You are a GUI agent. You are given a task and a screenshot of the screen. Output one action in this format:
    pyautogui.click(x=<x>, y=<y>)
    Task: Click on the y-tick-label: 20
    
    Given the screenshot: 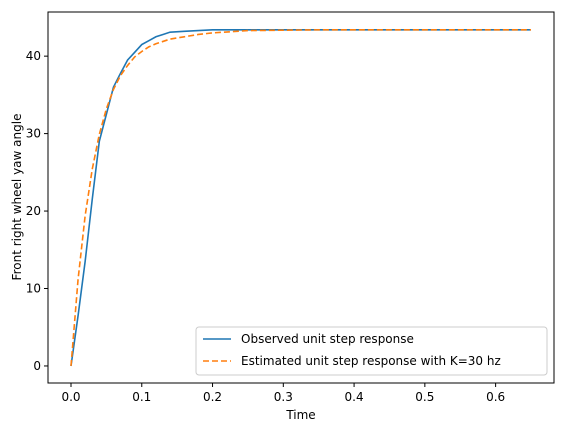 What is the action you would take?
    pyautogui.click(x=33, y=211)
    